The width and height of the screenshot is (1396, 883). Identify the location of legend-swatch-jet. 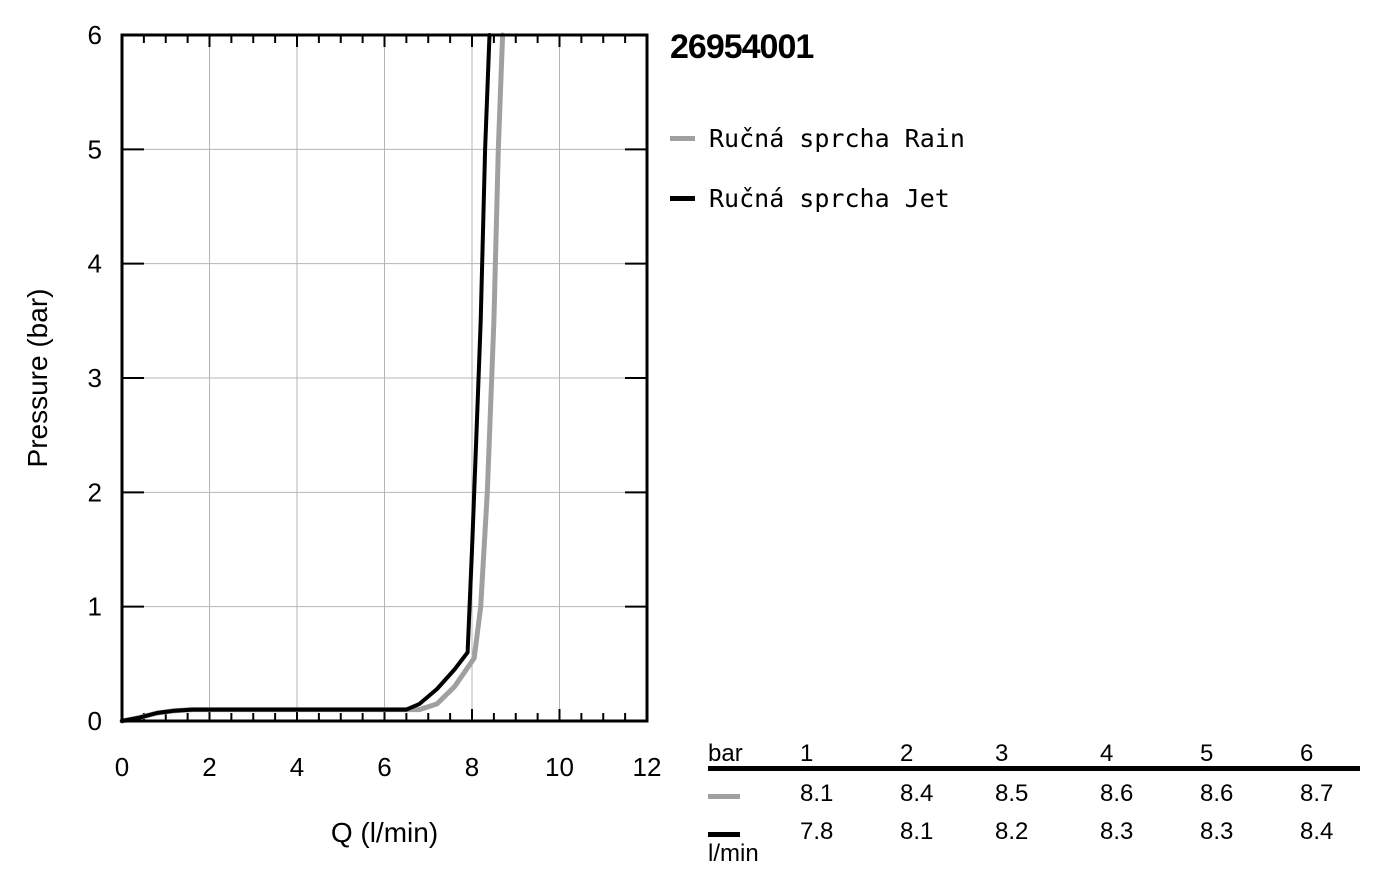
(682, 198).